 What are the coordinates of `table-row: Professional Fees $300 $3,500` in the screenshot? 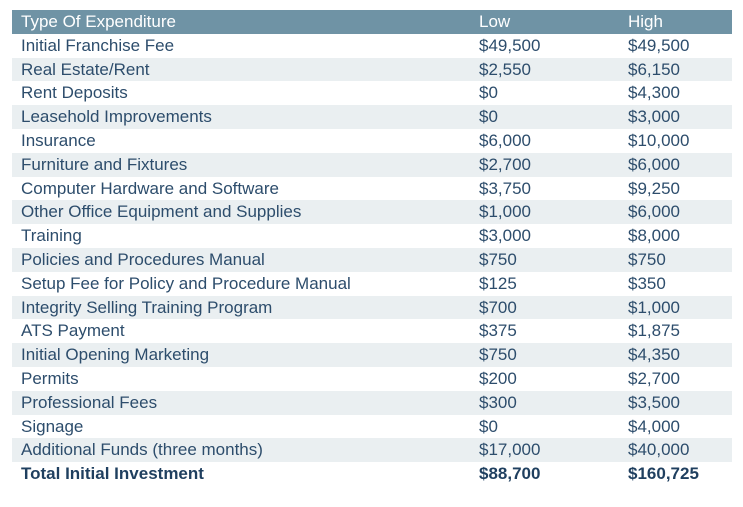 It's located at (372, 402).